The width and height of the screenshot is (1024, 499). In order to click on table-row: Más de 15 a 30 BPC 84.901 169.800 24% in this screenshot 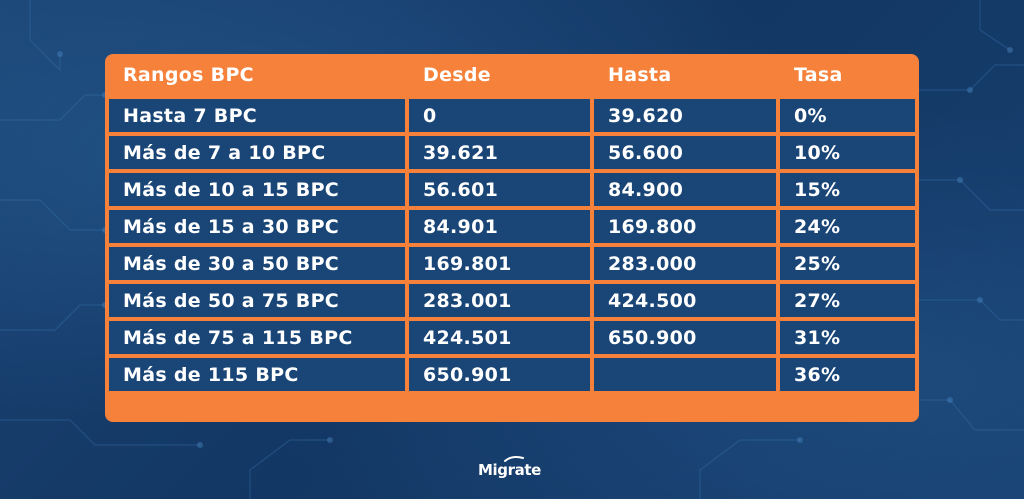, I will do `click(512, 226)`.